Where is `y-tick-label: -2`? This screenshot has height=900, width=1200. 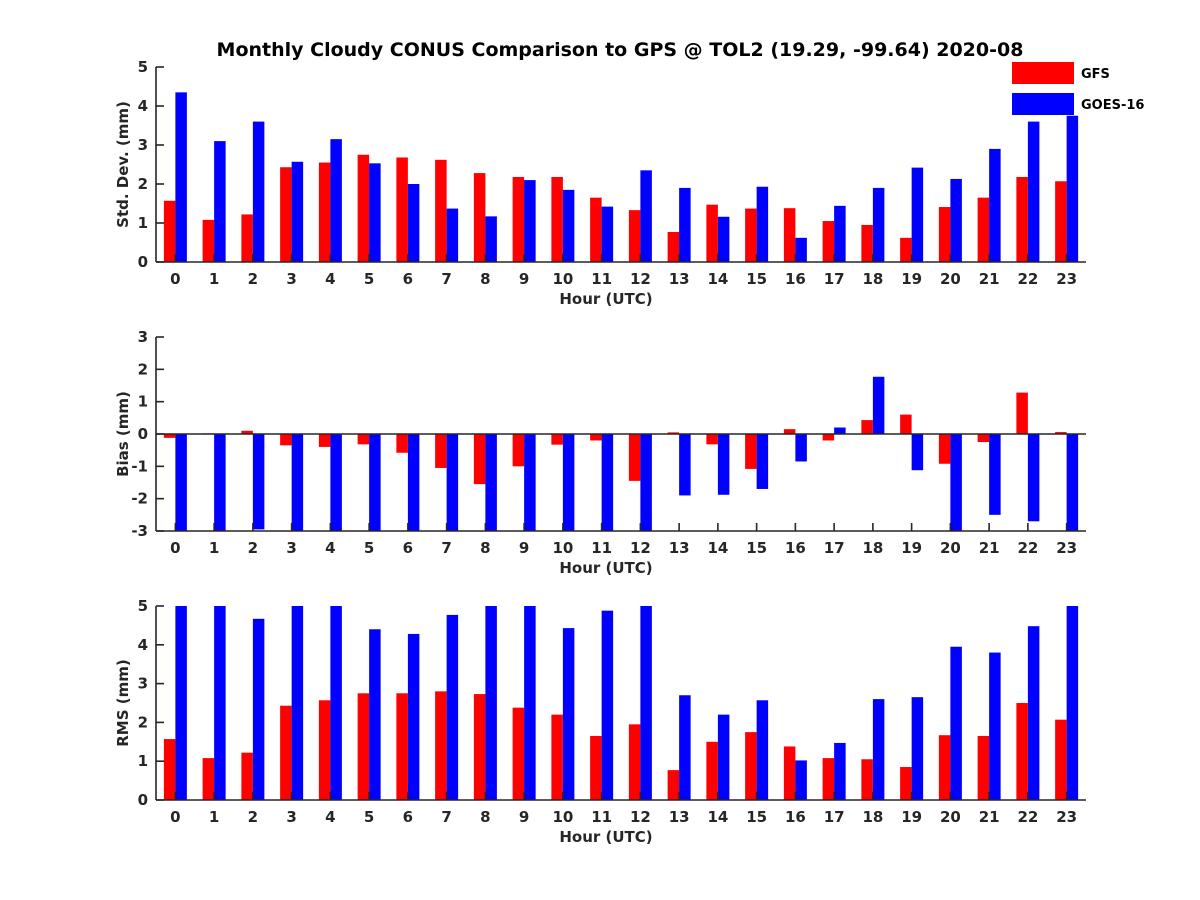
y-tick-label: -2 is located at coordinates (139, 499).